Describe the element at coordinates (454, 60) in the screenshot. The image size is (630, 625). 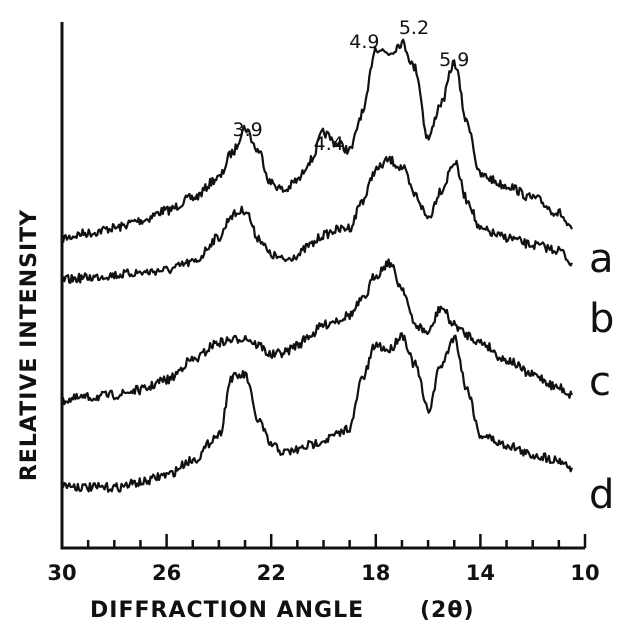
I see `peak-label-5.9: 5.9` at that location.